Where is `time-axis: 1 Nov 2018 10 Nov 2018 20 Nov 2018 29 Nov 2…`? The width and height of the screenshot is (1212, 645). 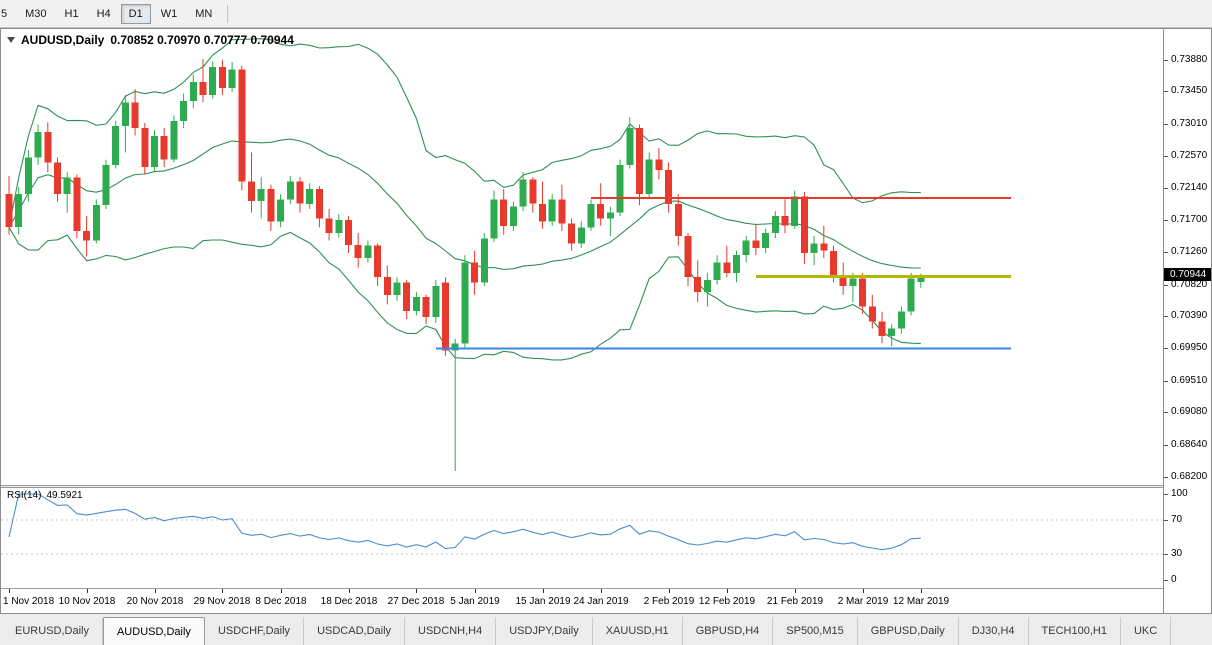 time-axis: 1 Nov 2018 10 Nov 2018 20 Nov 2018 29 Nov 2… is located at coordinates (582, 601).